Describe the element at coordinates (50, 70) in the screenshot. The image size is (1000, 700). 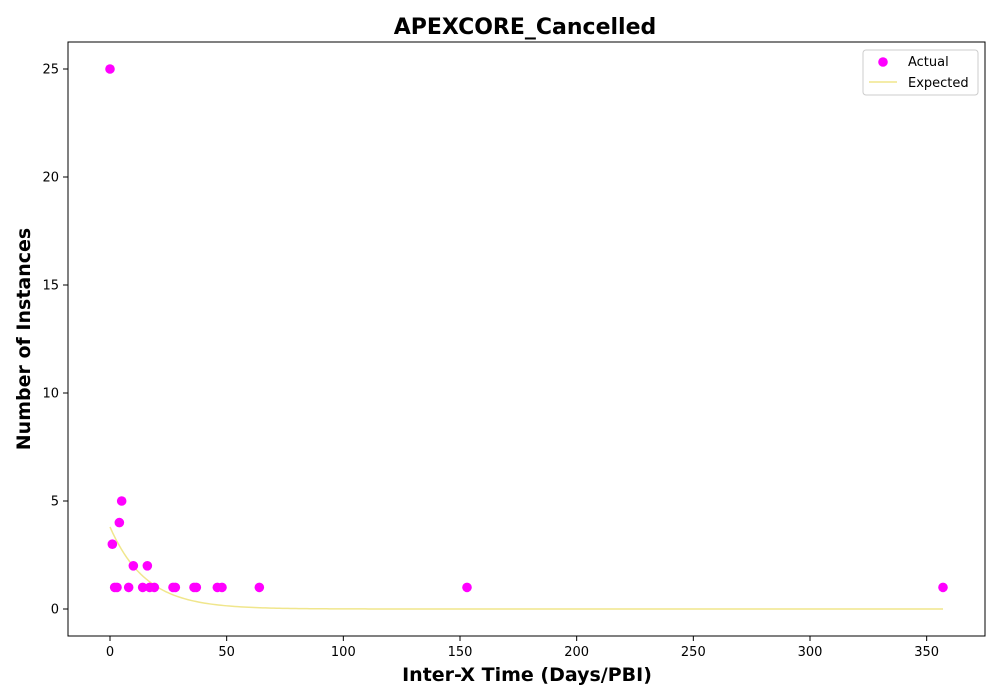
I see `y-tick-label: 25` at that location.